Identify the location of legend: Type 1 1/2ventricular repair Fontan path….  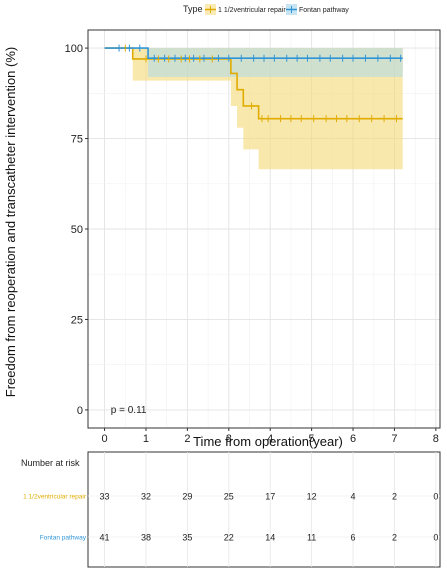
(266, 9).